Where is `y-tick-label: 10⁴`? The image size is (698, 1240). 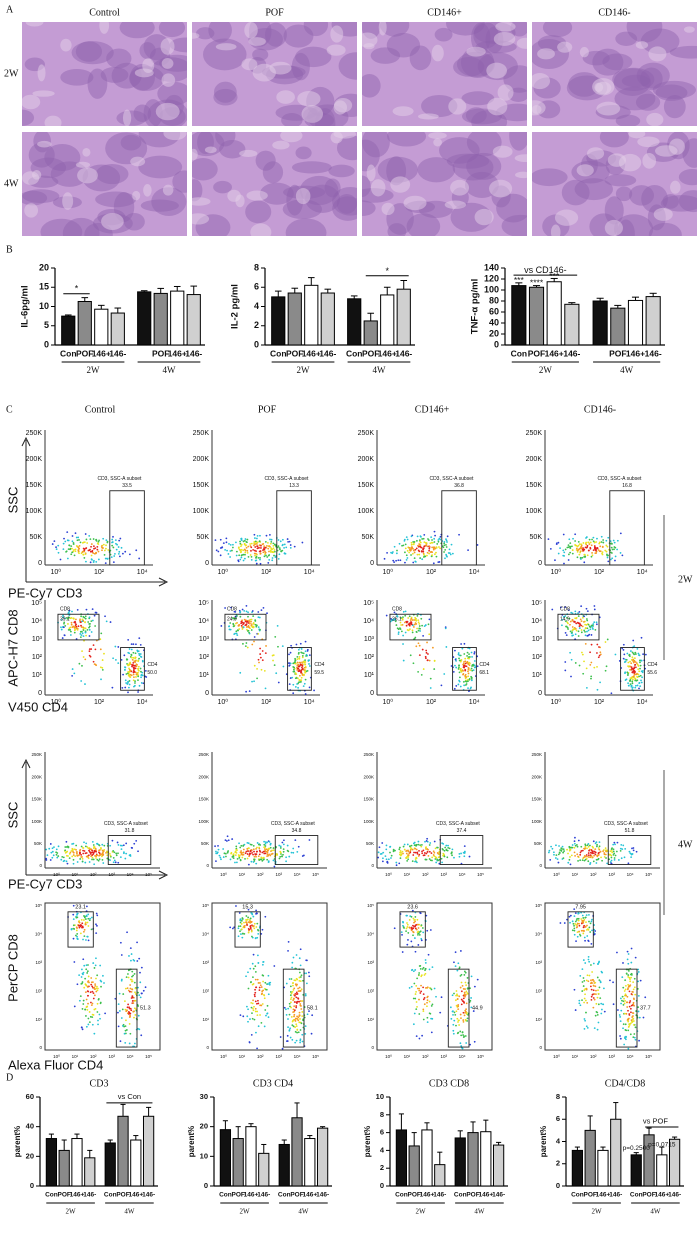
y-tick-label: 10⁴ is located at coordinates (205, 934).